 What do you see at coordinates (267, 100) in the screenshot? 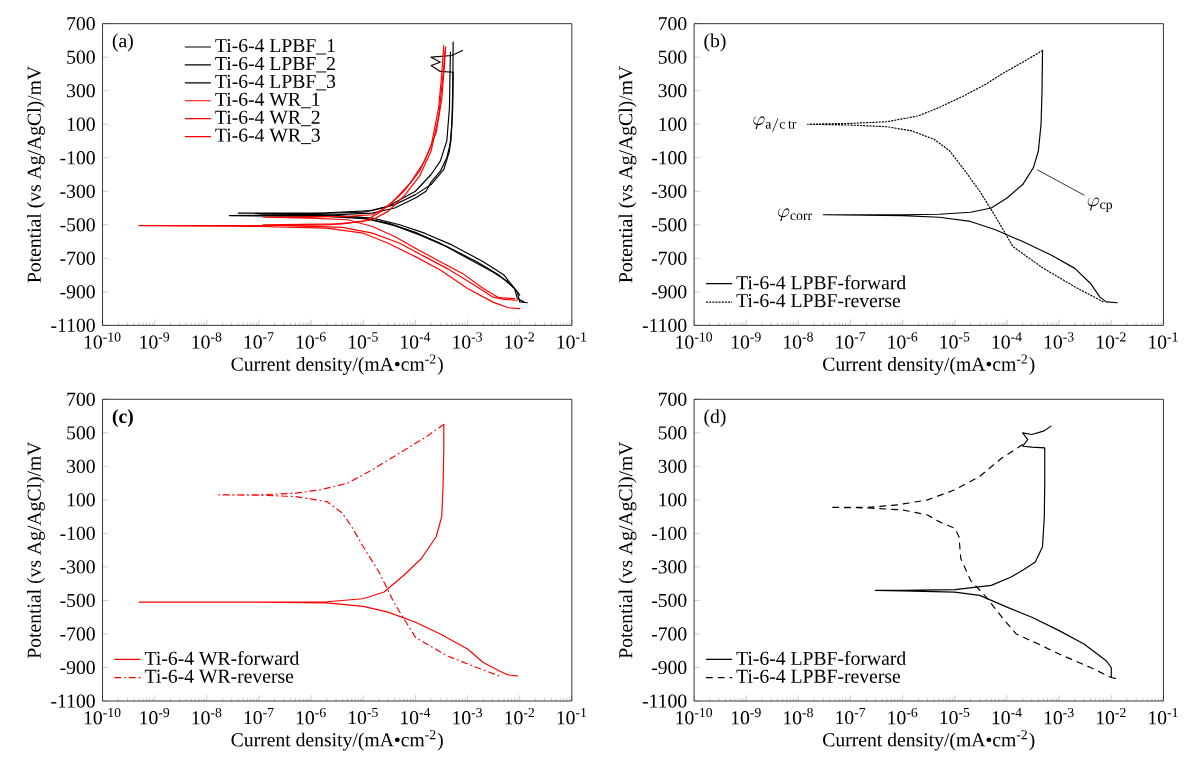
I see `legend-label: Ti-6-4 WR_1` at bounding box center [267, 100].